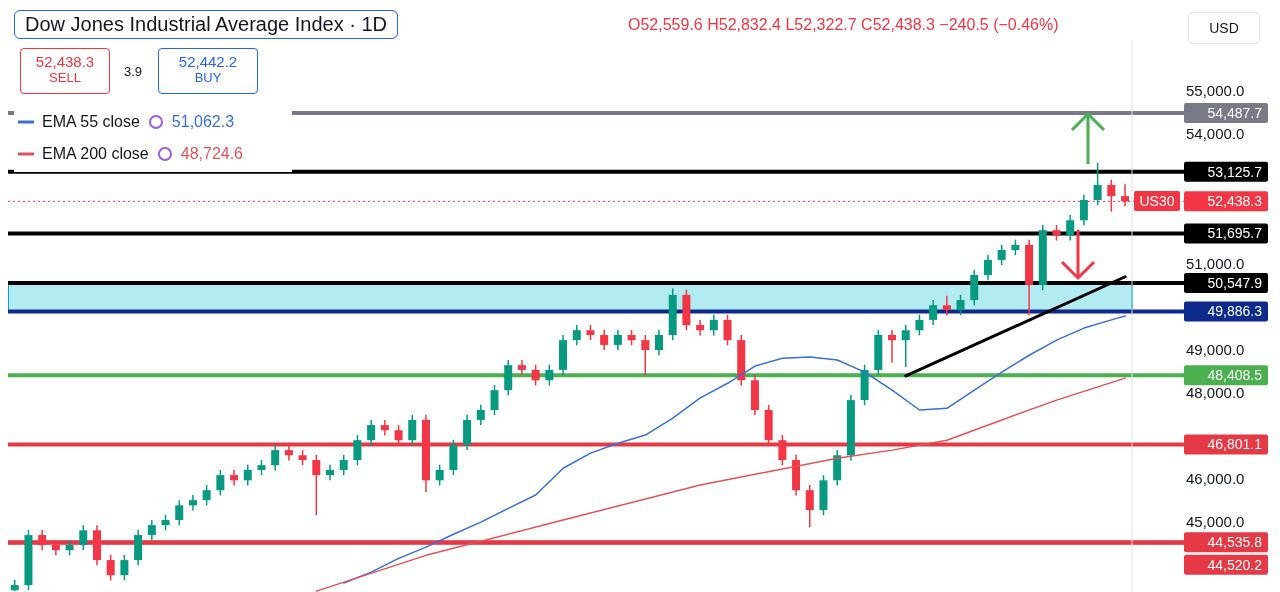  What do you see at coordinates (843, 25) in the screenshot?
I see `chart-subtitle: O52,559.6 H52,832.4 L52,322.7 C52,438.3 −240.5 (−0.46%)` at bounding box center [843, 25].